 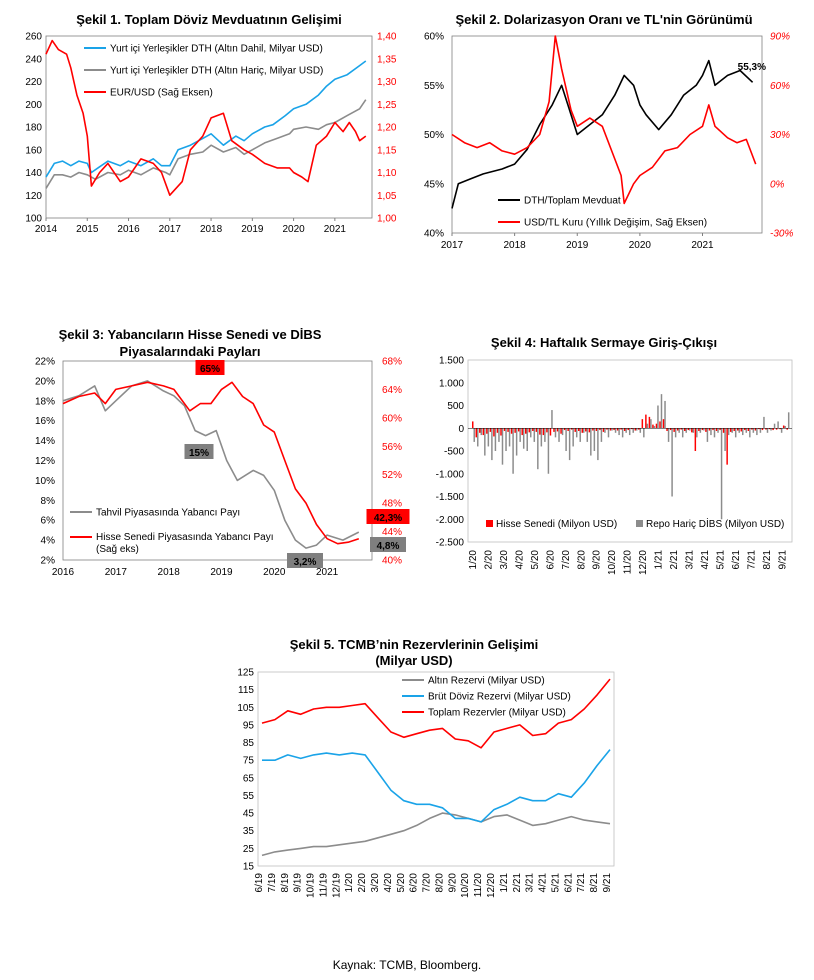 What do you see at coordinates (293, 229) in the screenshot?
I see `x-tick-label: 2020` at bounding box center [293, 229].